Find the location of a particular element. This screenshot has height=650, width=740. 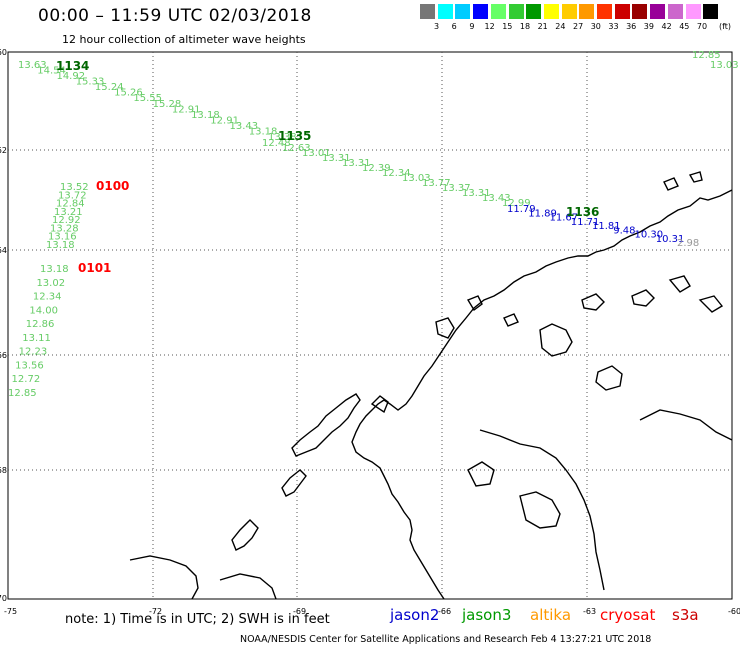

wave-height-value: 12.63 is located at coordinates (296, 148).